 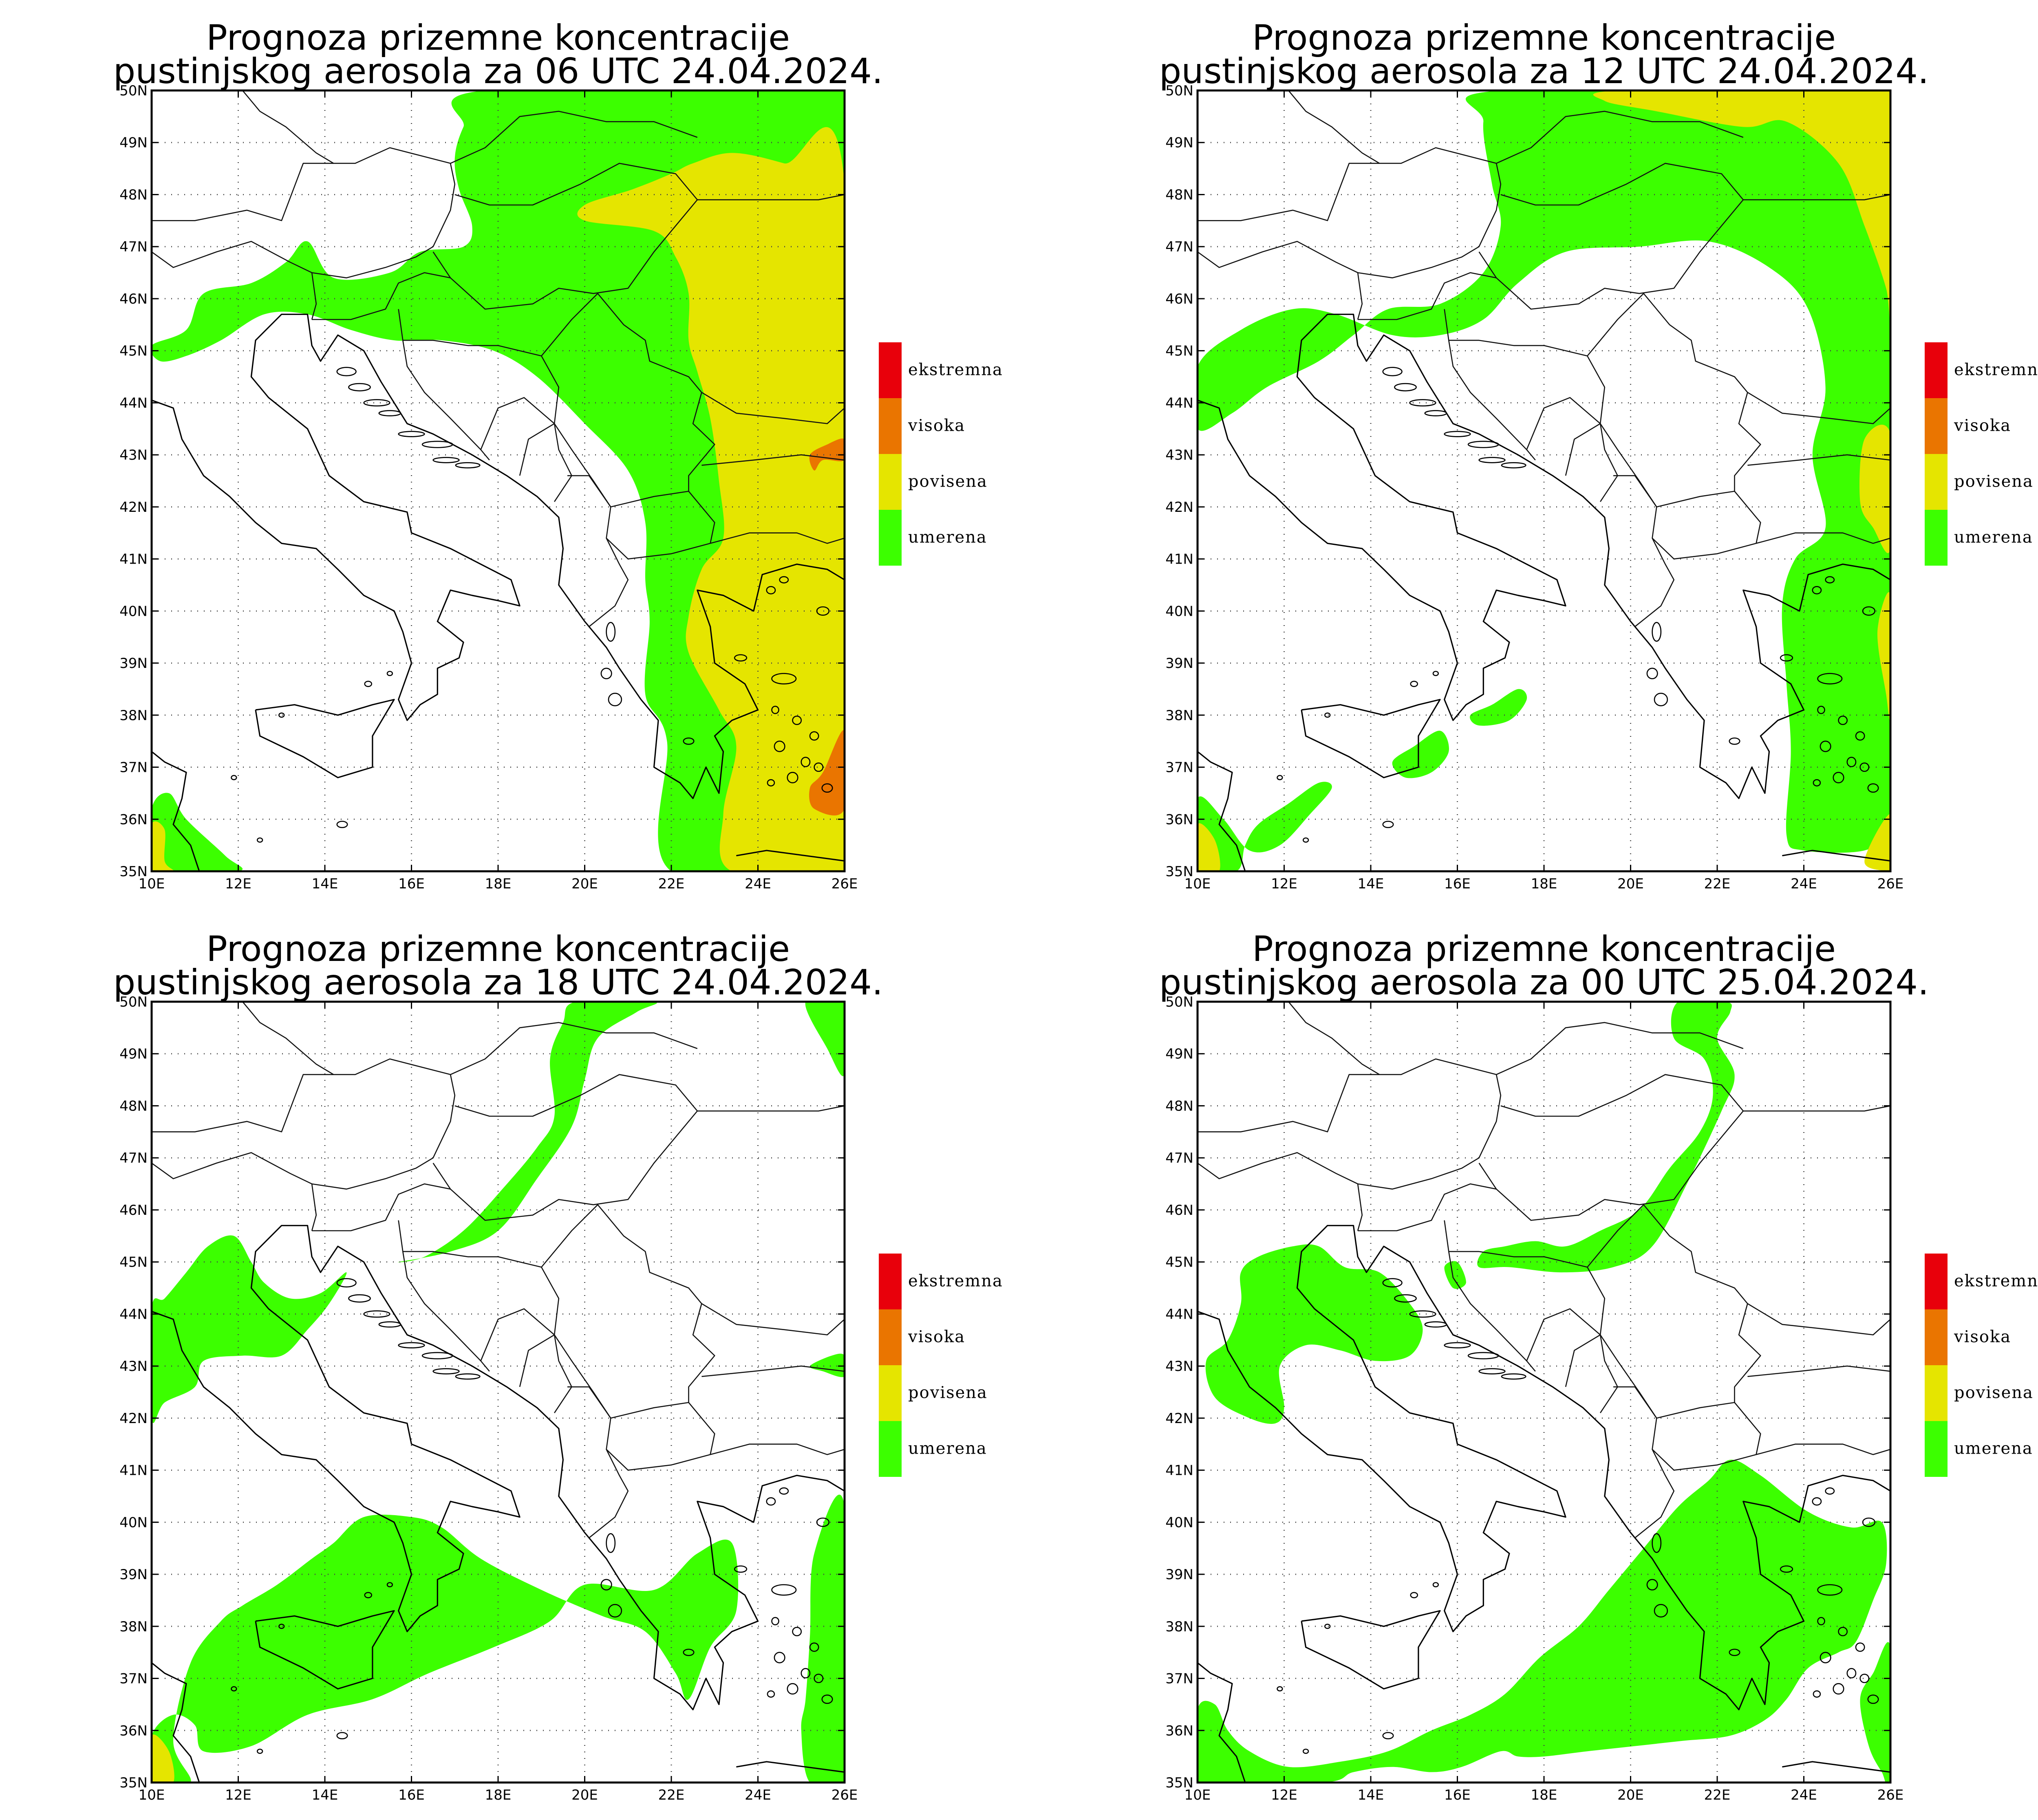 What do you see at coordinates (133, 299) in the screenshot?
I see `lat-tick-label: 46N` at bounding box center [133, 299].